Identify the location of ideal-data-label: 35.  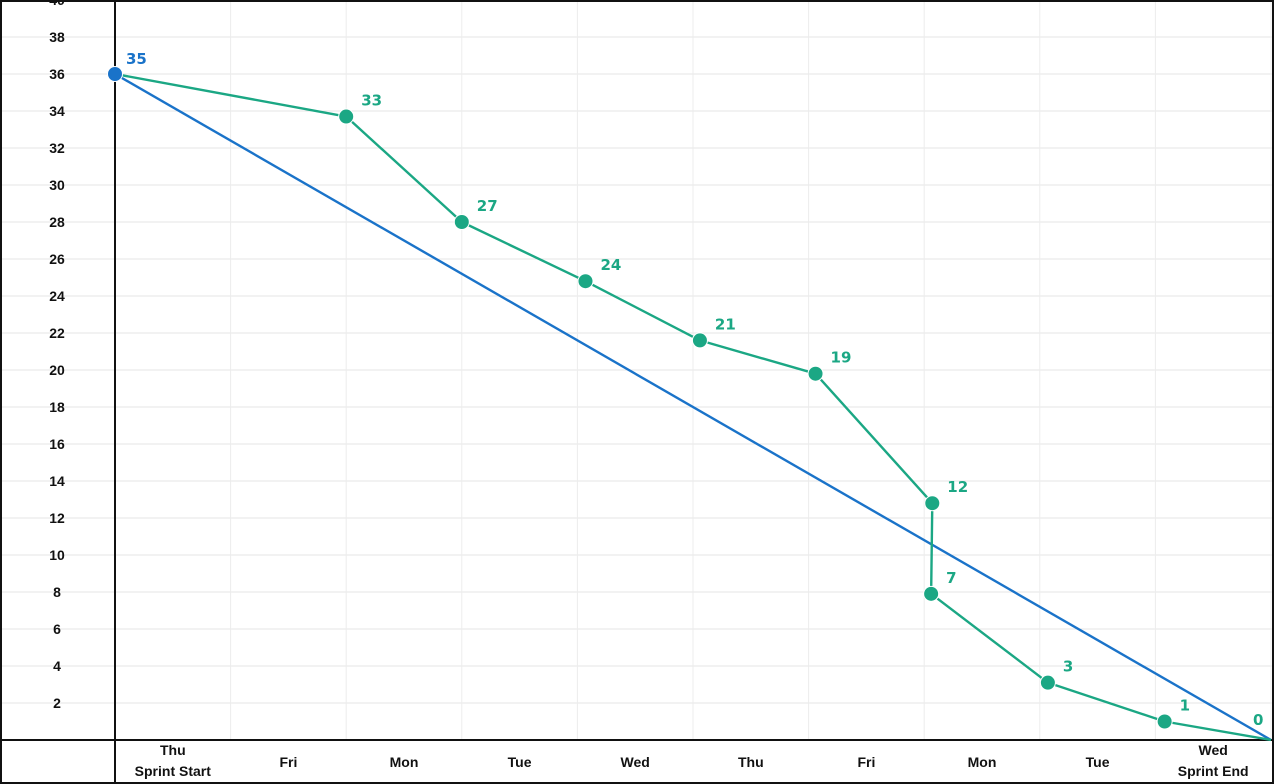
(136, 59).